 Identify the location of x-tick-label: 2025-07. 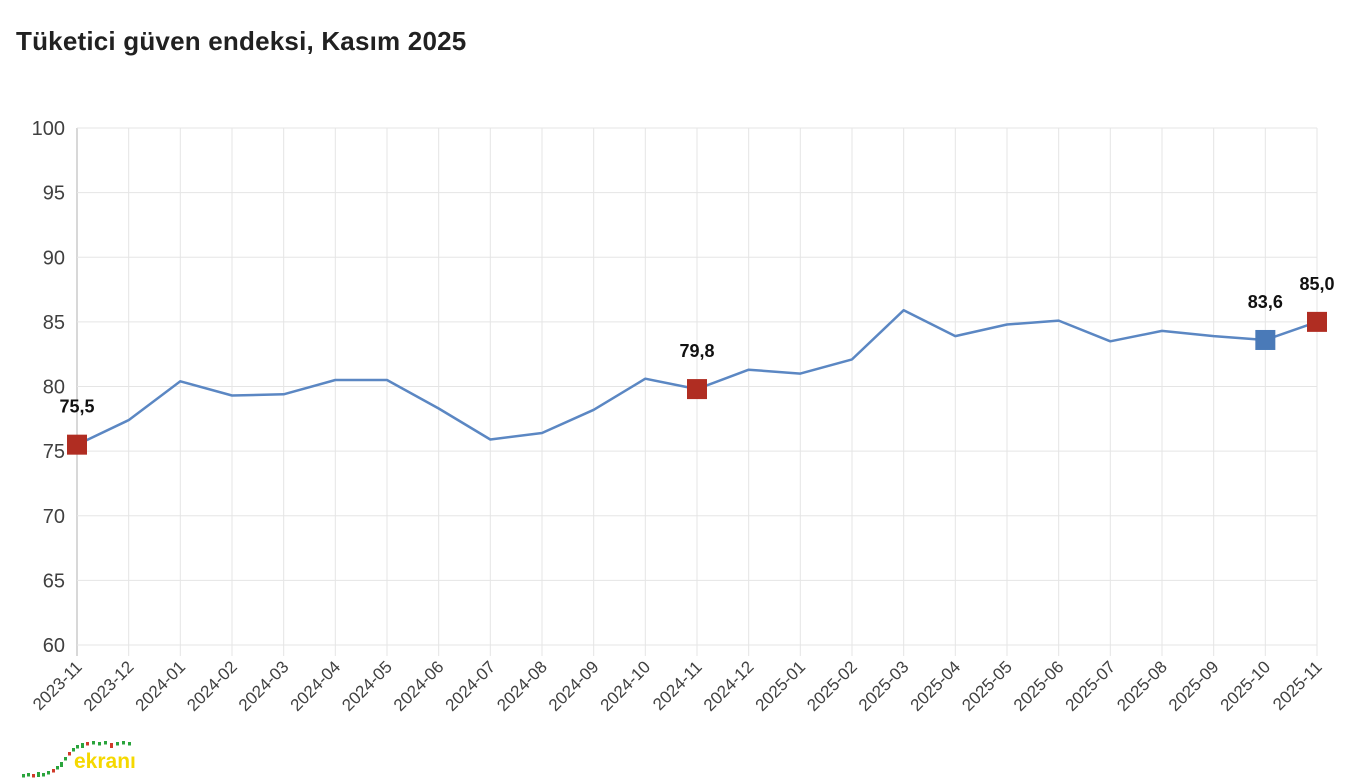
(1091, 686).